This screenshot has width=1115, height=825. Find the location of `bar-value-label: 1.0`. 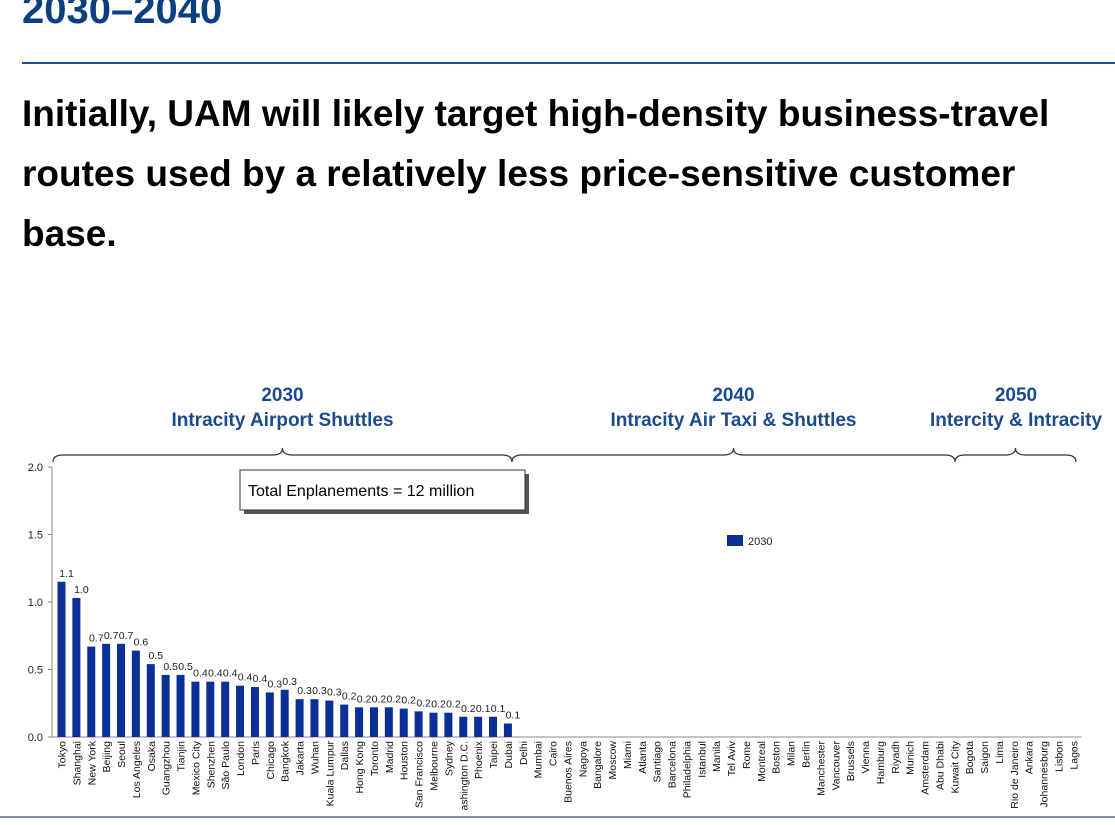

bar-value-label: 1.0 is located at coordinates (81, 590).